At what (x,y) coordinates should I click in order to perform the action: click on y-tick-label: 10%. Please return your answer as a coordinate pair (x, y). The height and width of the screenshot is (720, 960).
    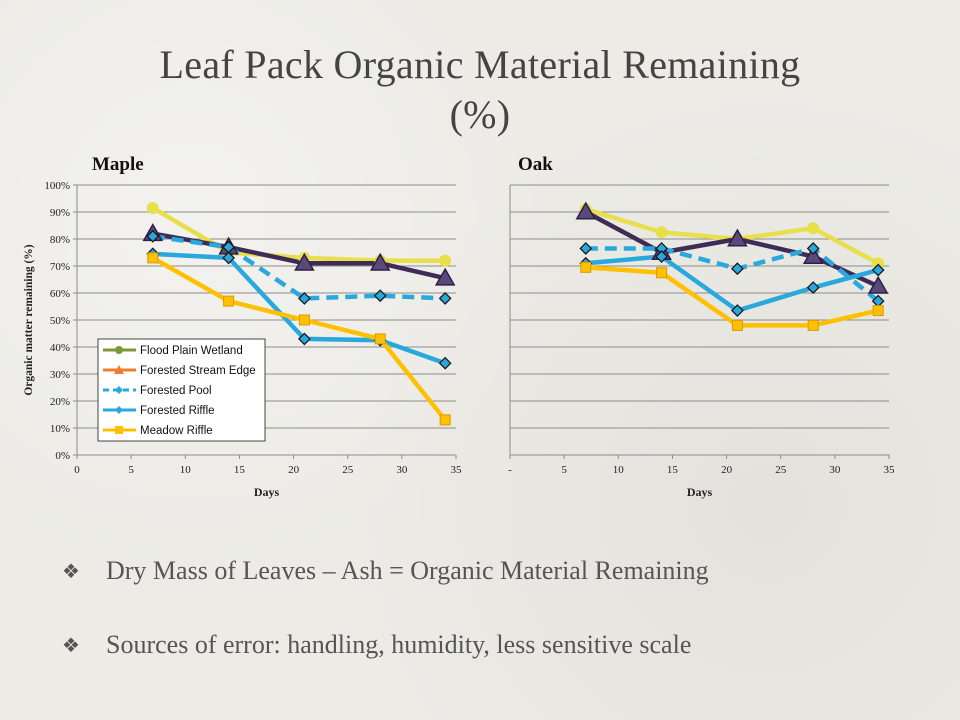
    Looking at the image, I should click on (60, 429).